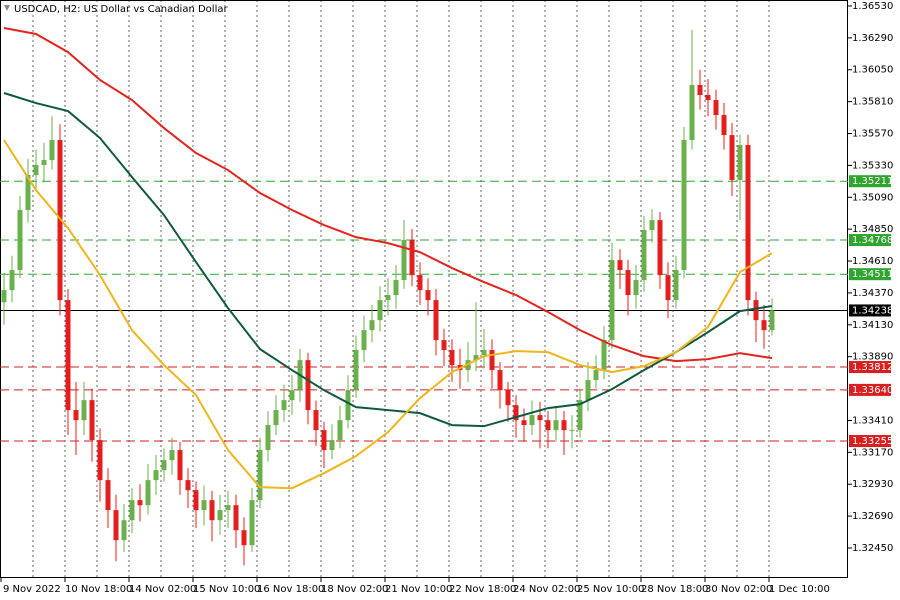 The width and height of the screenshot is (900, 600). I want to click on x-tick-label: 15 Nov 10:00, so click(226, 589).